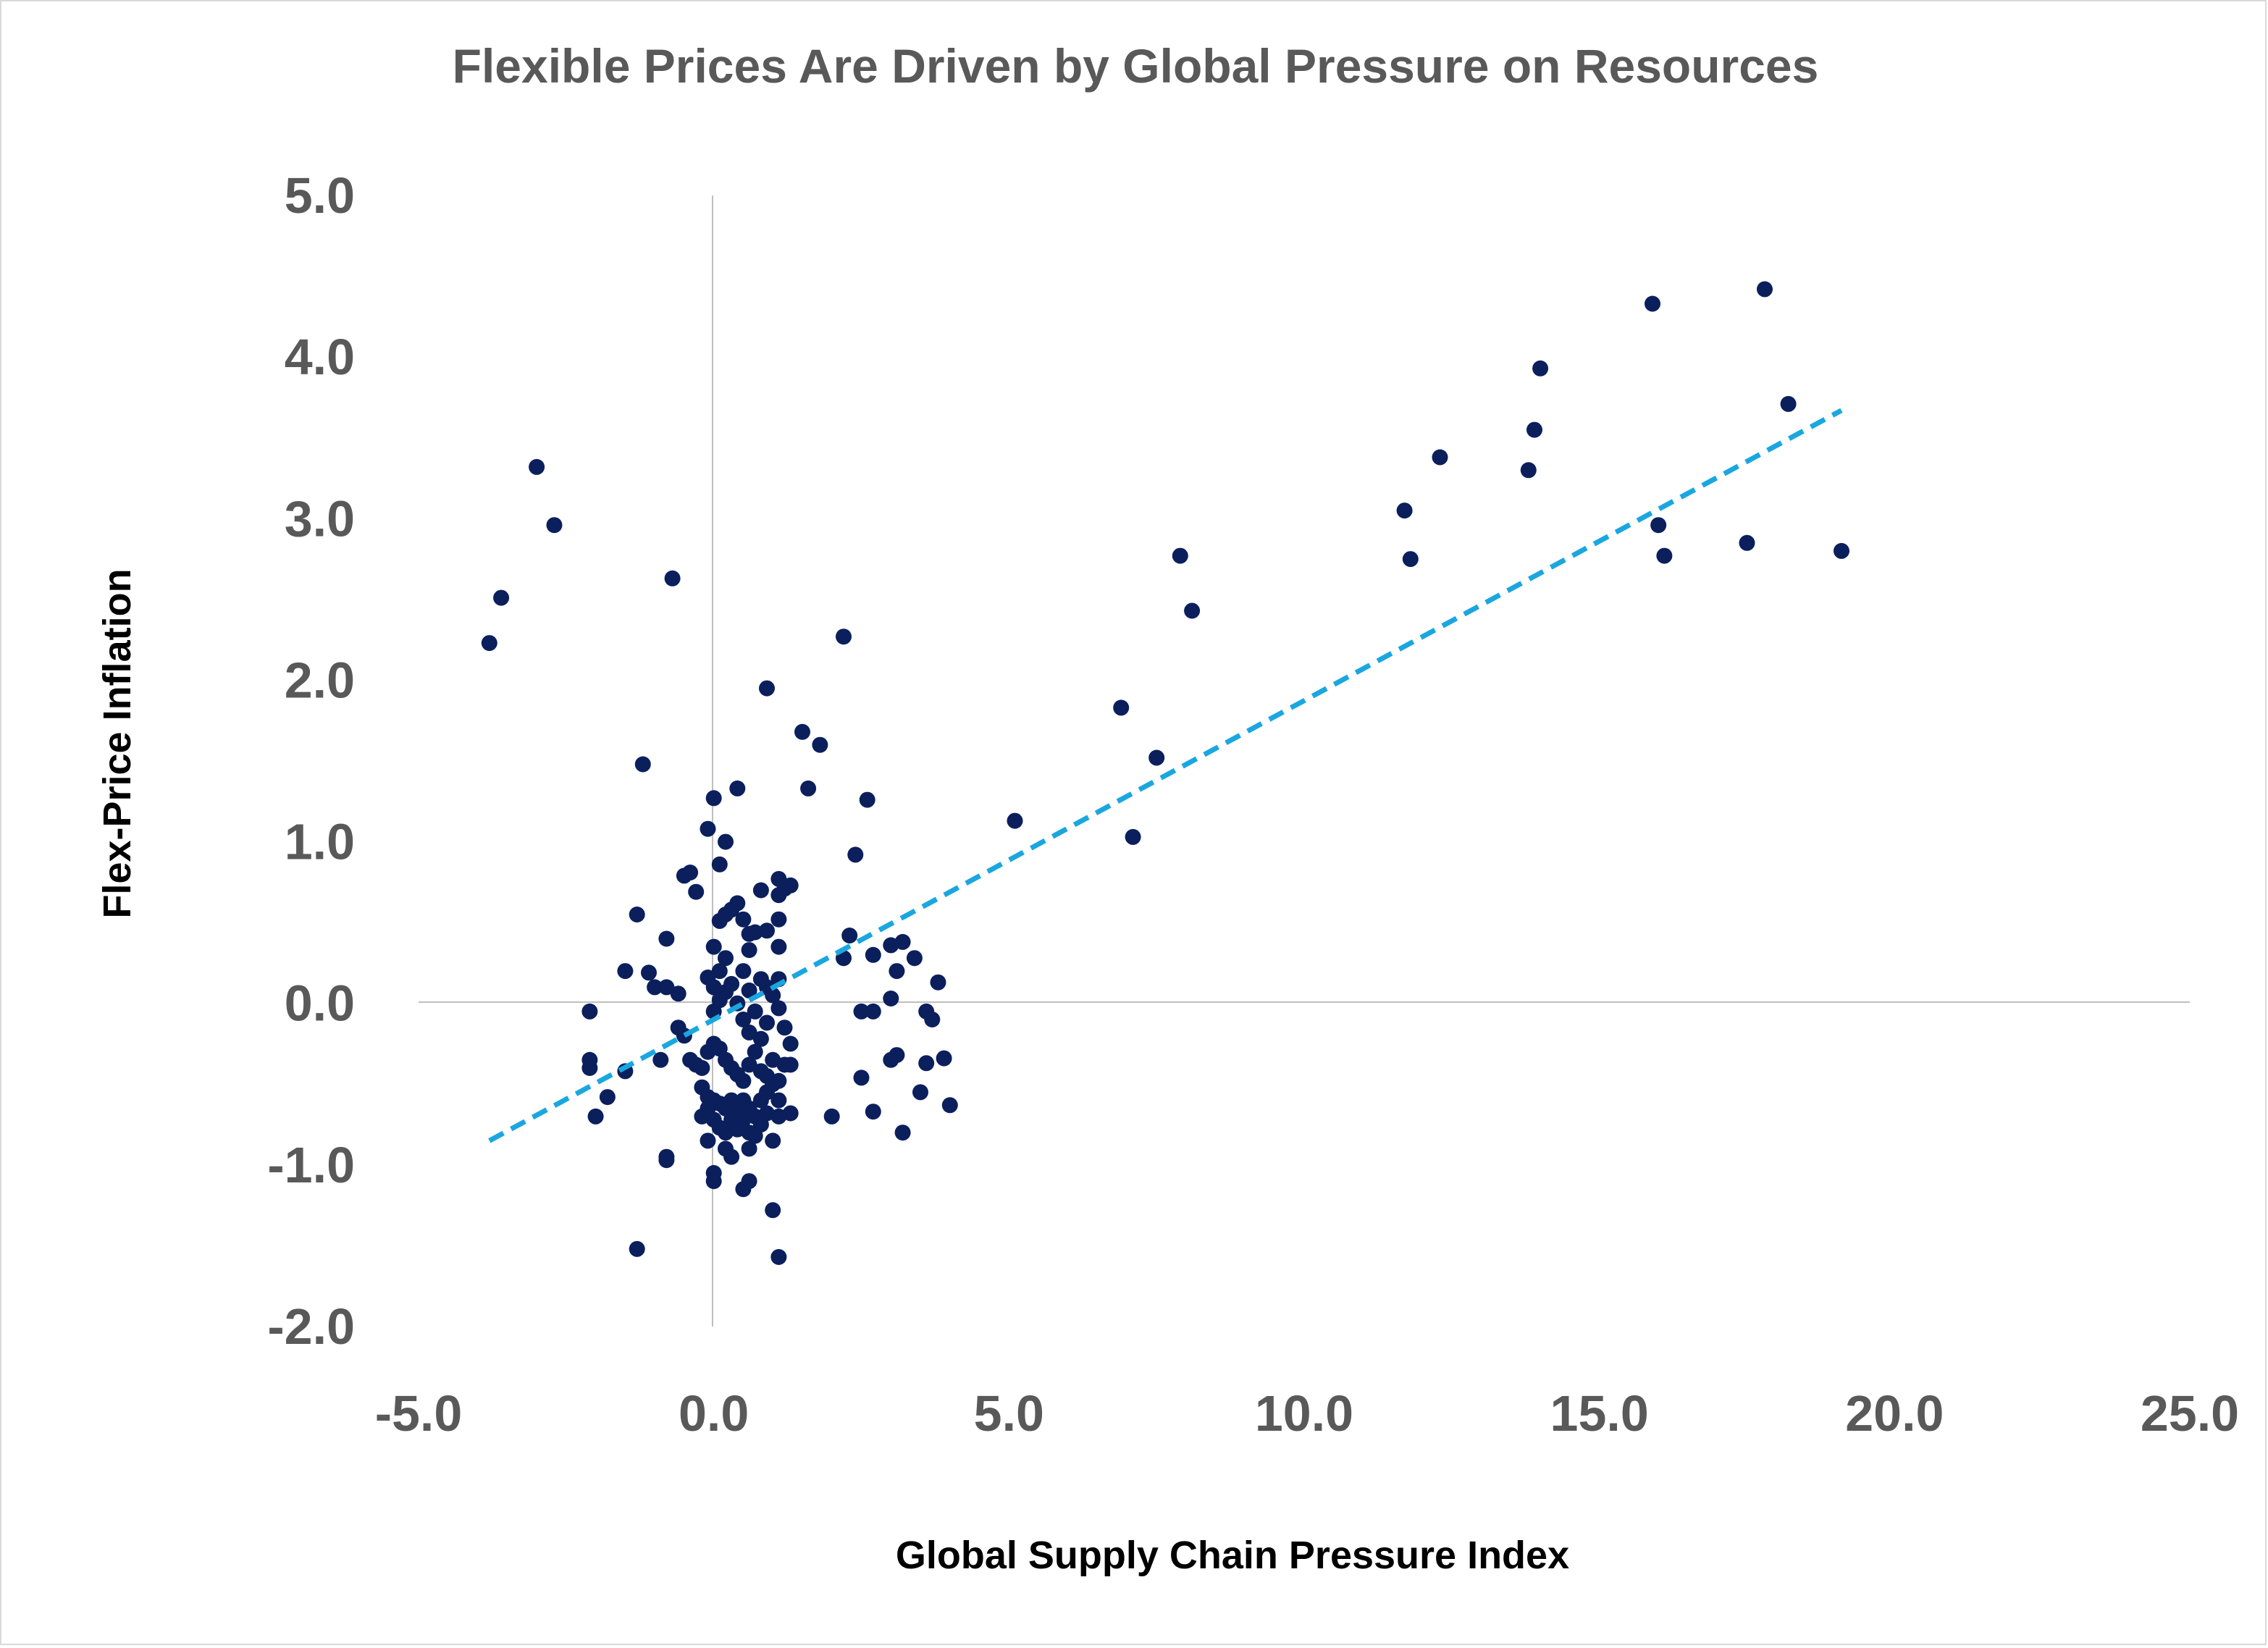 The width and height of the screenshot is (2268, 1648). I want to click on x-tick-label: 0.0, so click(714, 1413).